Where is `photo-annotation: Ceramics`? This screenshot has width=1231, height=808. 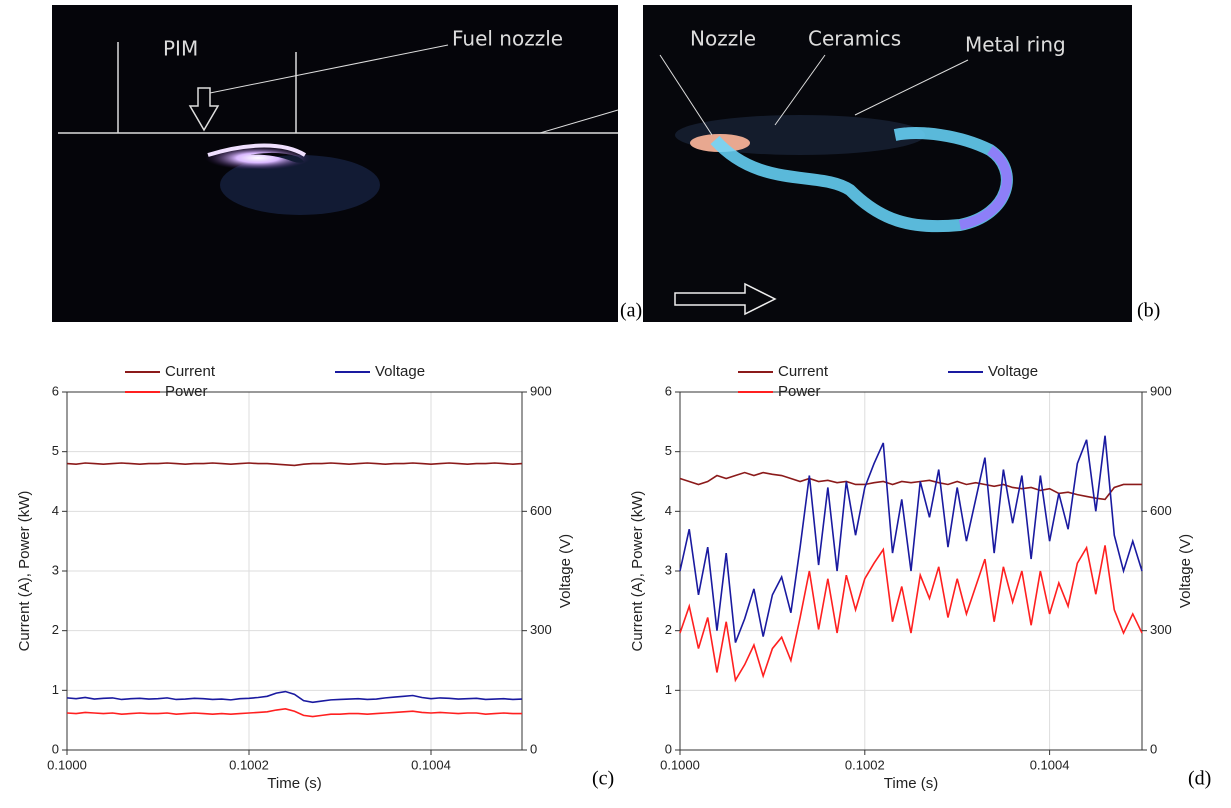
photo-annotation: Ceramics is located at coordinates (854, 39).